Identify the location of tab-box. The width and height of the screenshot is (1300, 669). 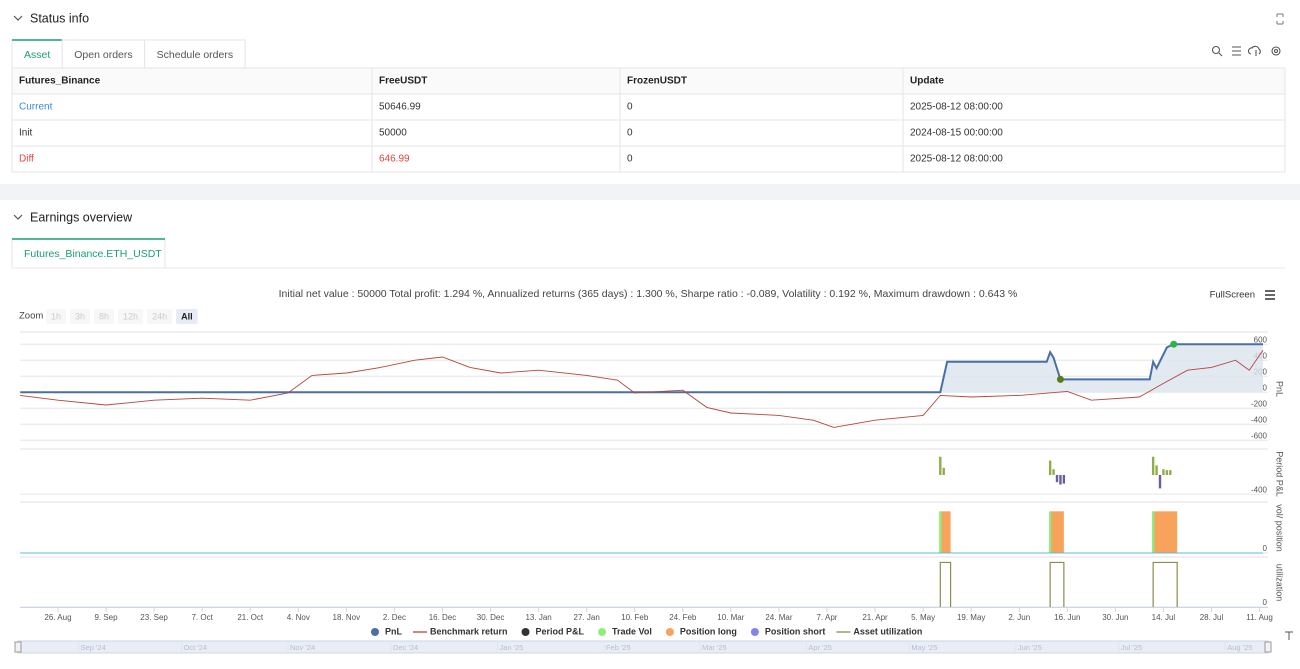
(195, 54).